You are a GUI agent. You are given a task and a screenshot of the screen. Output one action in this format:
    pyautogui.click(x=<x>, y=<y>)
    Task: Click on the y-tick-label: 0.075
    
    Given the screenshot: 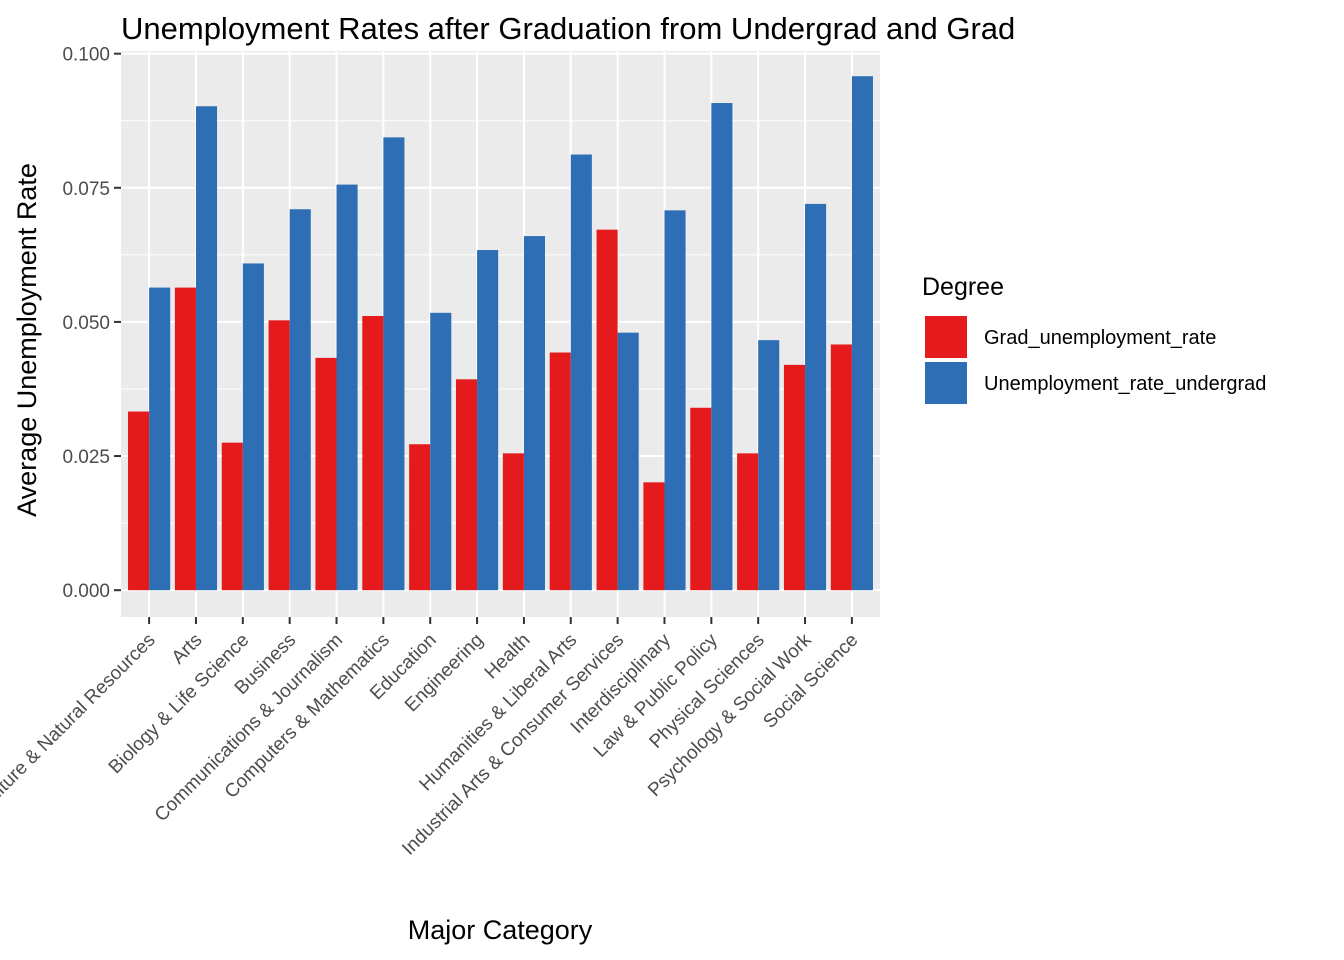 What is the action you would take?
    pyautogui.click(x=86, y=189)
    